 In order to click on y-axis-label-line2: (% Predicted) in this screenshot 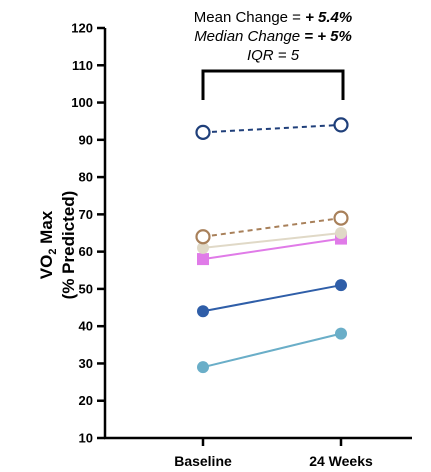, I will do `click(68, 245)`.